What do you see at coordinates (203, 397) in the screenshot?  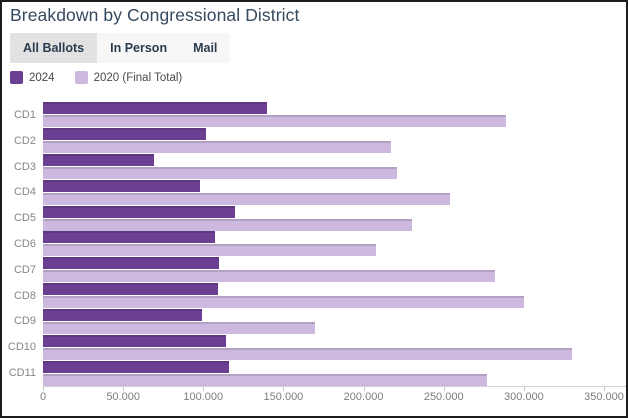 I see `x-axis-tick-label: 100.000` at bounding box center [203, 397].